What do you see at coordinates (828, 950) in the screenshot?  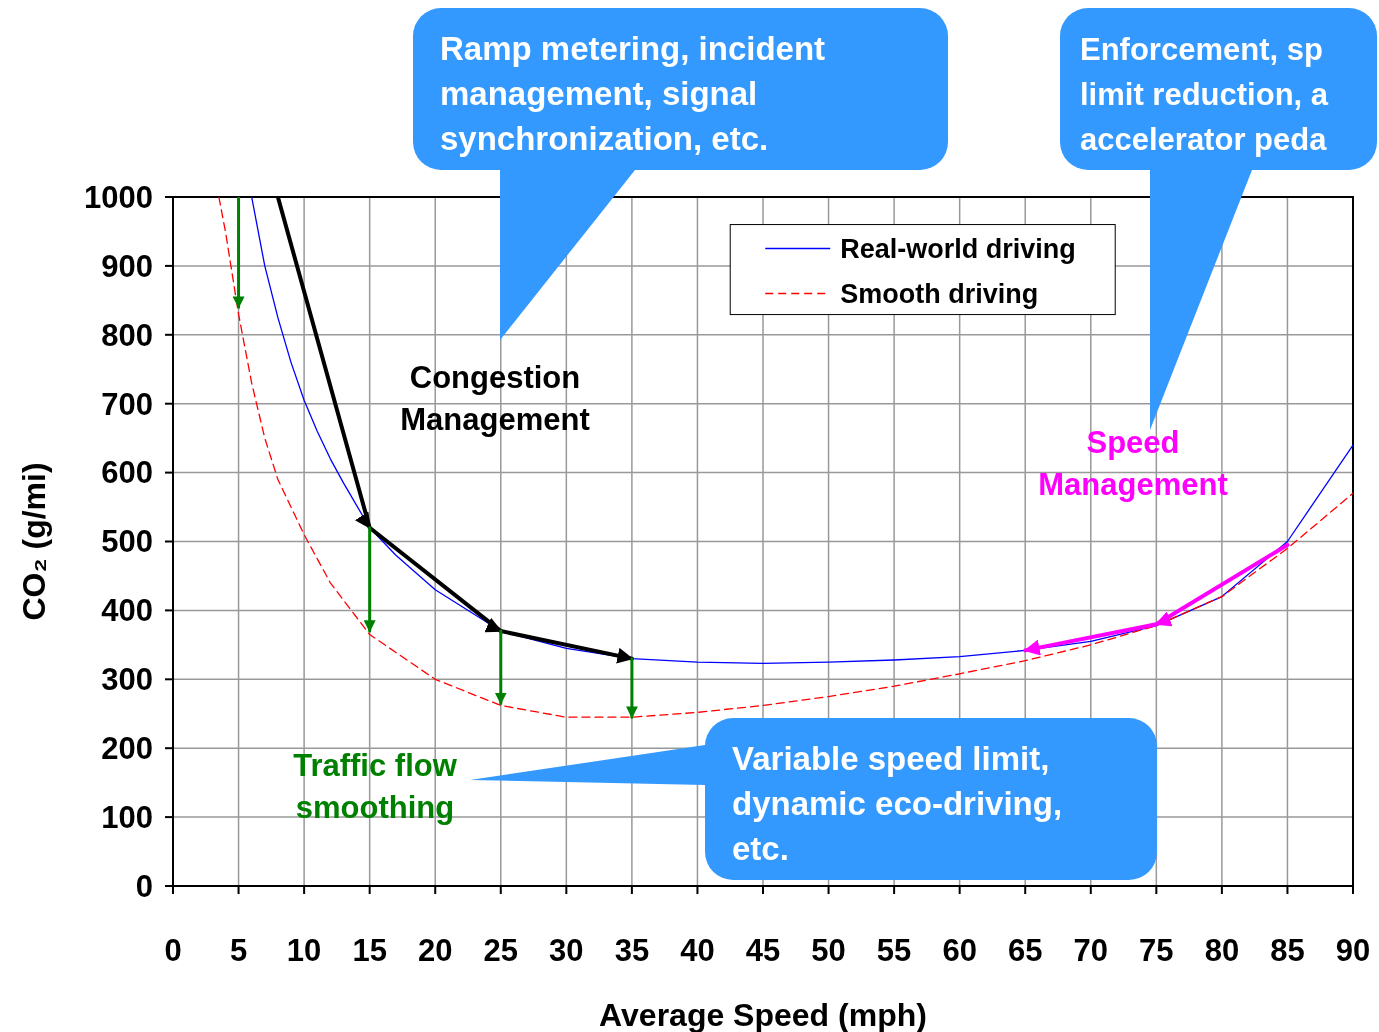 I see `x-tick-label: 50` at bounding box center [828, 950].